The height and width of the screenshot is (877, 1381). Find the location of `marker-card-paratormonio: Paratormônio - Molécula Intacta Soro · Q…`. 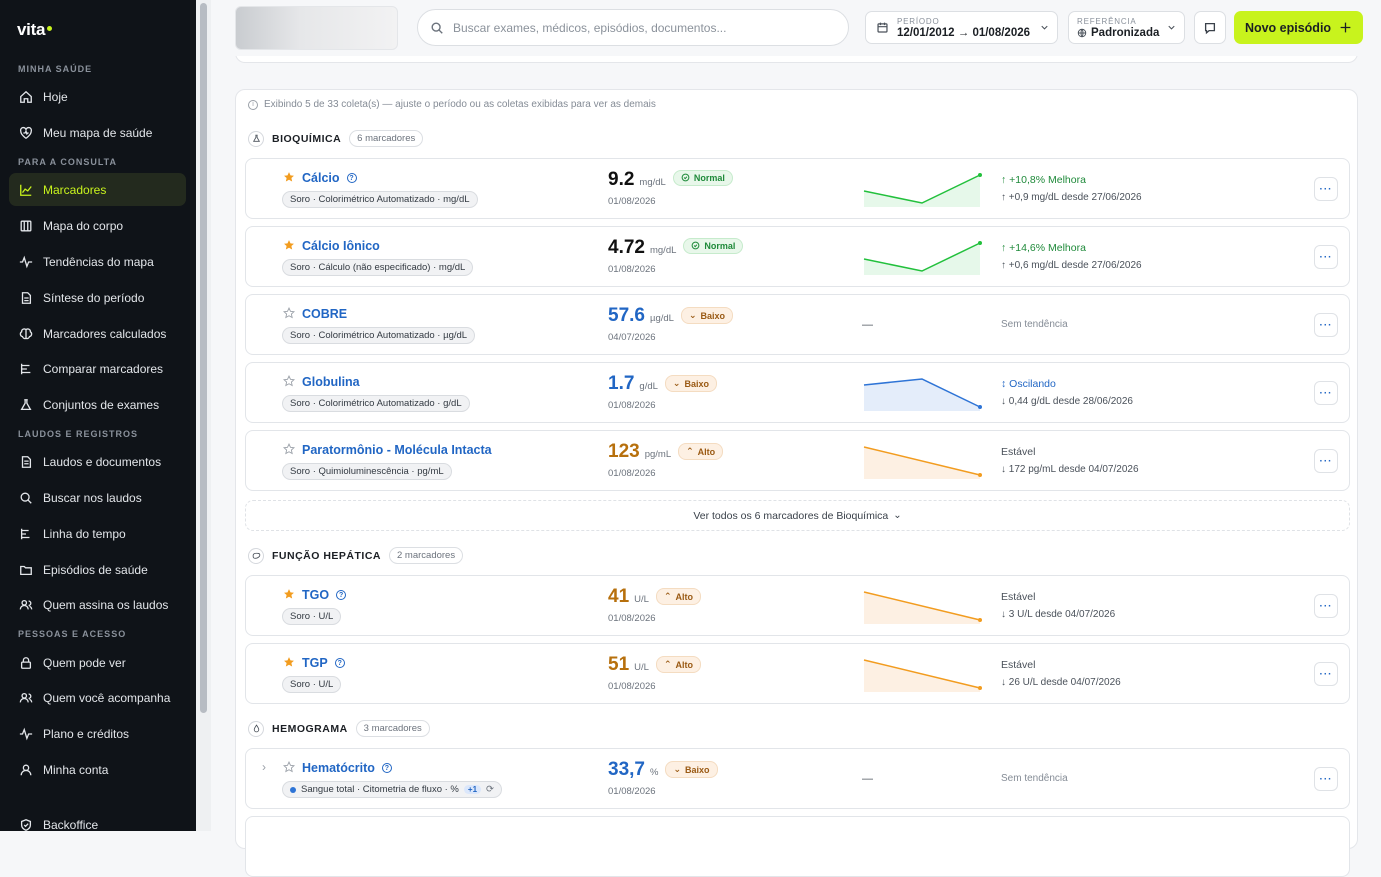

marker-card-paratormonio: Paratormônio - Molécula Intacta Soro · Q… is located at coordinates (797, 460).